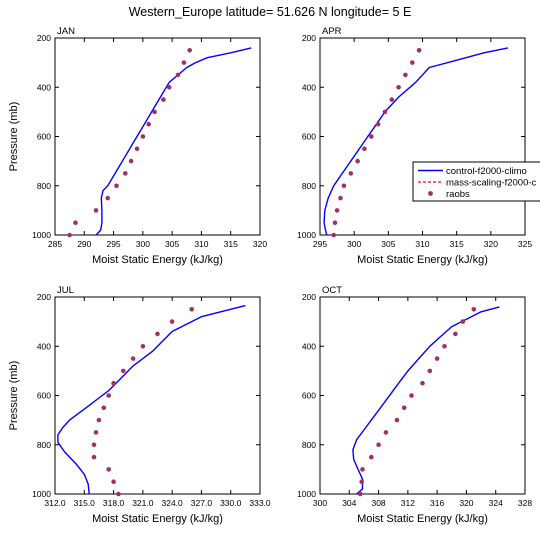 The width and height of the screenshot is (540, 540). Describe the element at coordinates (422, 244) in the screenshot. I see `panel-1-xtick-label: 310` at that location.